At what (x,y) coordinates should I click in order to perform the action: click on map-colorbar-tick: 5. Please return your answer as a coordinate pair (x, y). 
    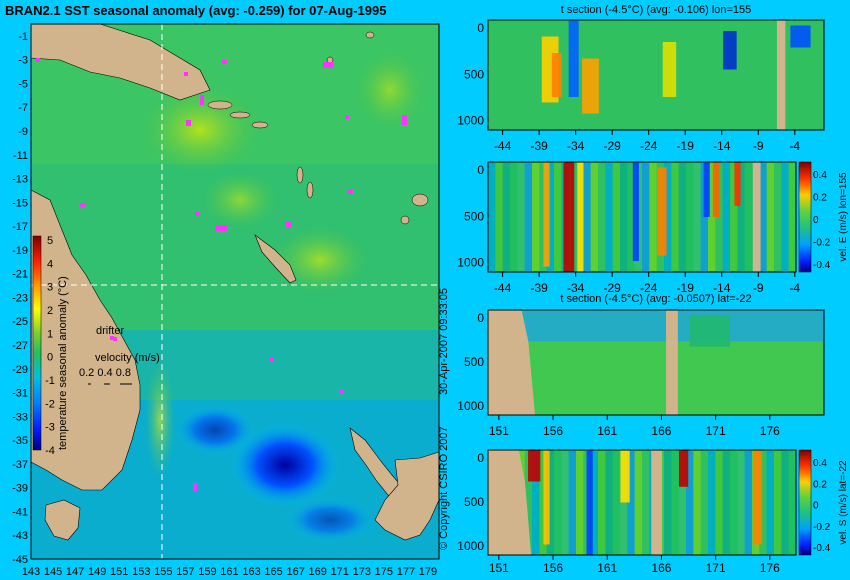
    Looking at the image, I should click on (50, 241).